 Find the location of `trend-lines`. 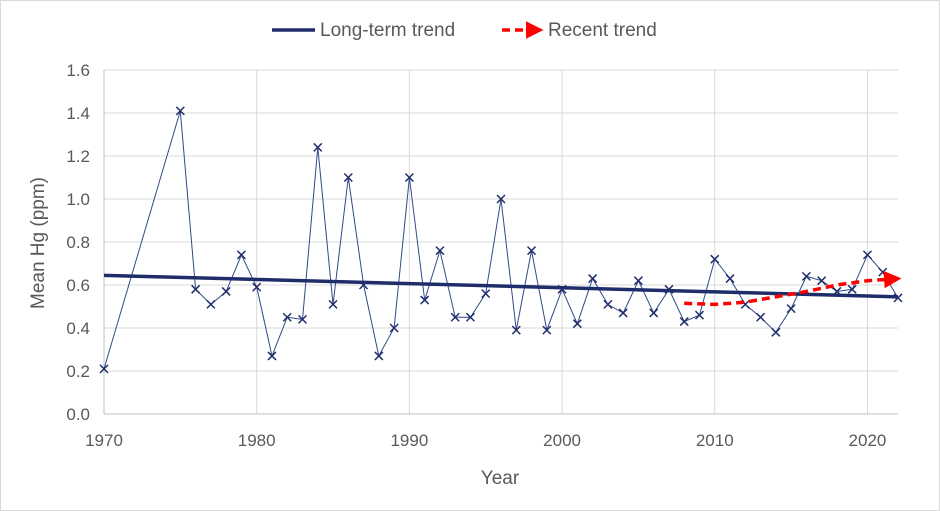

trend-lines is located at coordinates (502, 288).